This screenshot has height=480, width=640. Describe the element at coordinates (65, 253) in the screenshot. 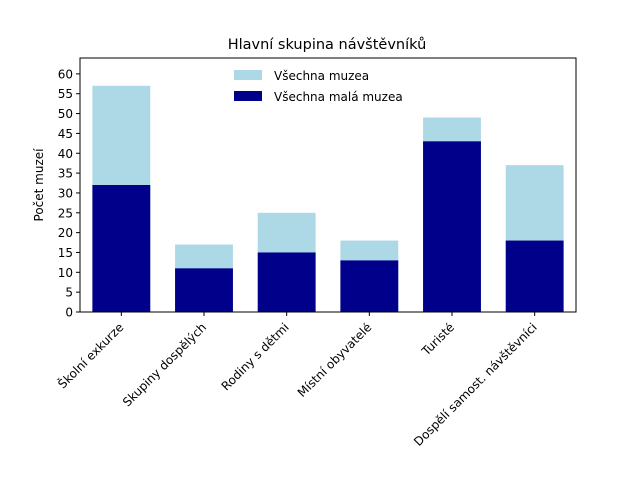

I see `y-tick-label: 15` at that location.